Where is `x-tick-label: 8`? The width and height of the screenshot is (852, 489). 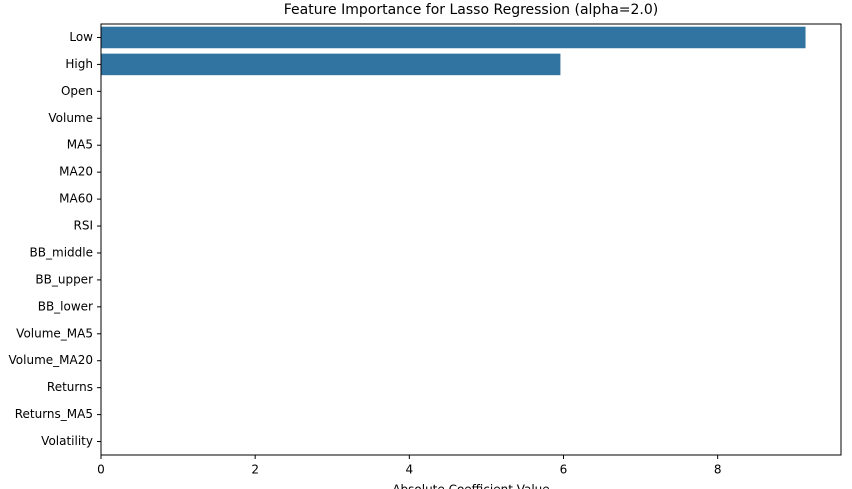
x-tick-label: 8 is located at coordinates (718, 470).